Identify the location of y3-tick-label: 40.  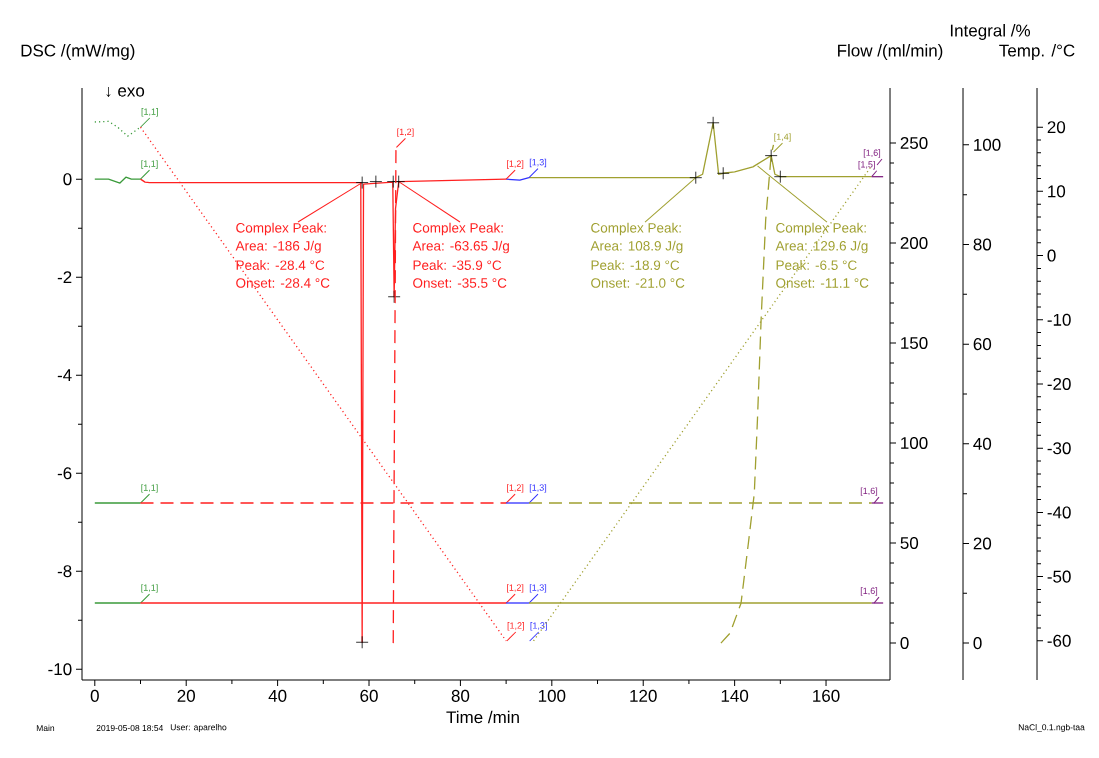
(982, 443).